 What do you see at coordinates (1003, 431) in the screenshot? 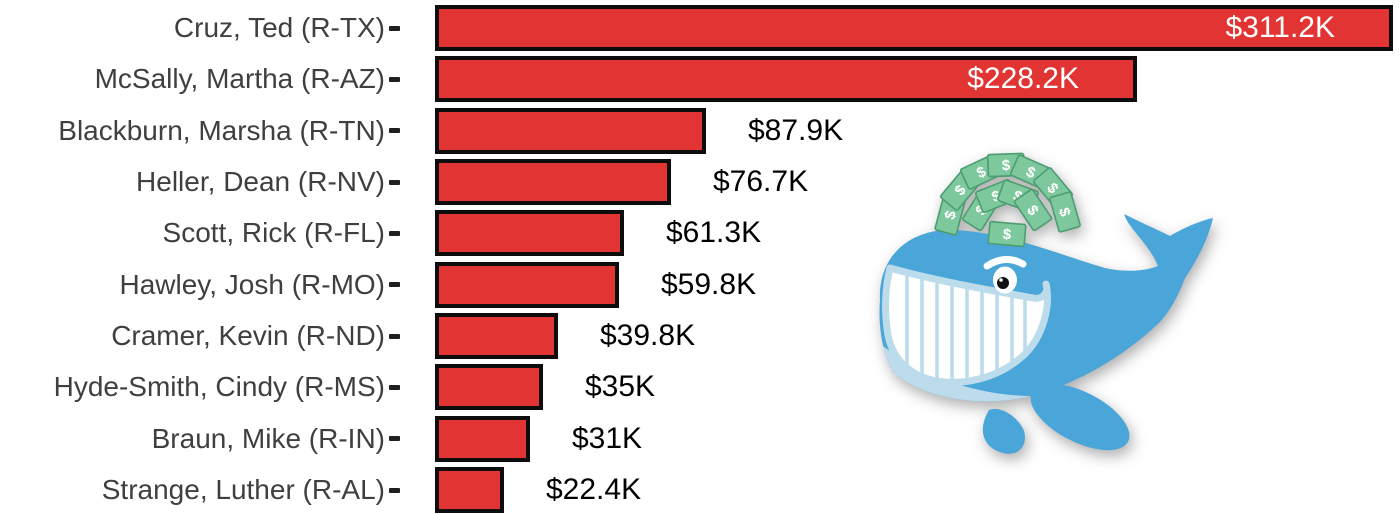
I see `whale-flipper-left` at bounding box center [1003, 431].